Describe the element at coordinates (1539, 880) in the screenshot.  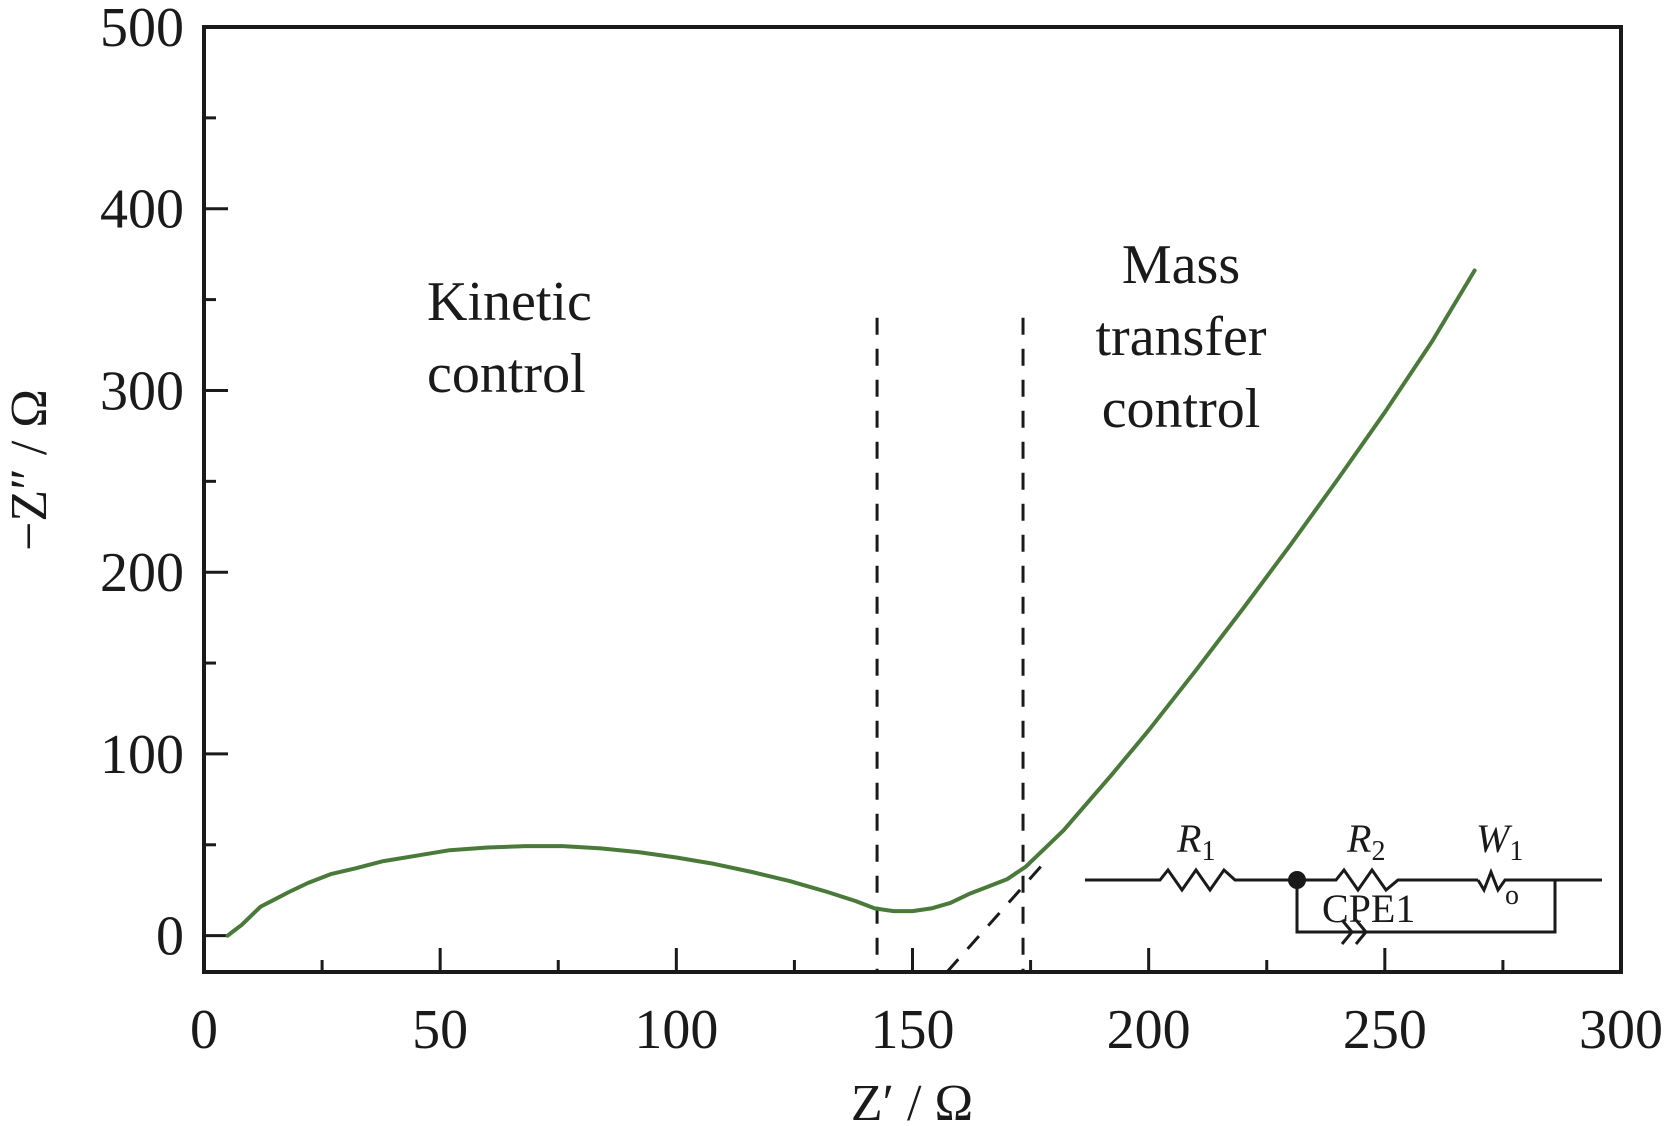
I see `warburg-w1-symbol` at that location.